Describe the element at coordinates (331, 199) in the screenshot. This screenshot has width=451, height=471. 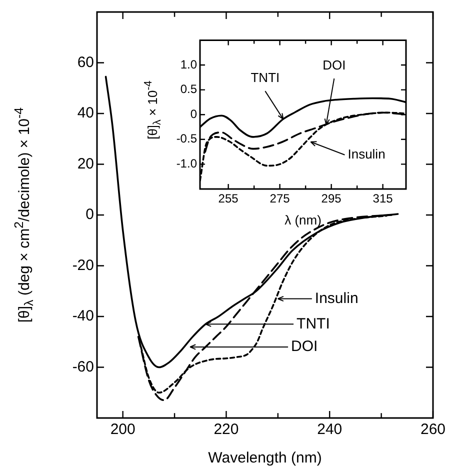
I see `x-tick-label: 295` at that location.